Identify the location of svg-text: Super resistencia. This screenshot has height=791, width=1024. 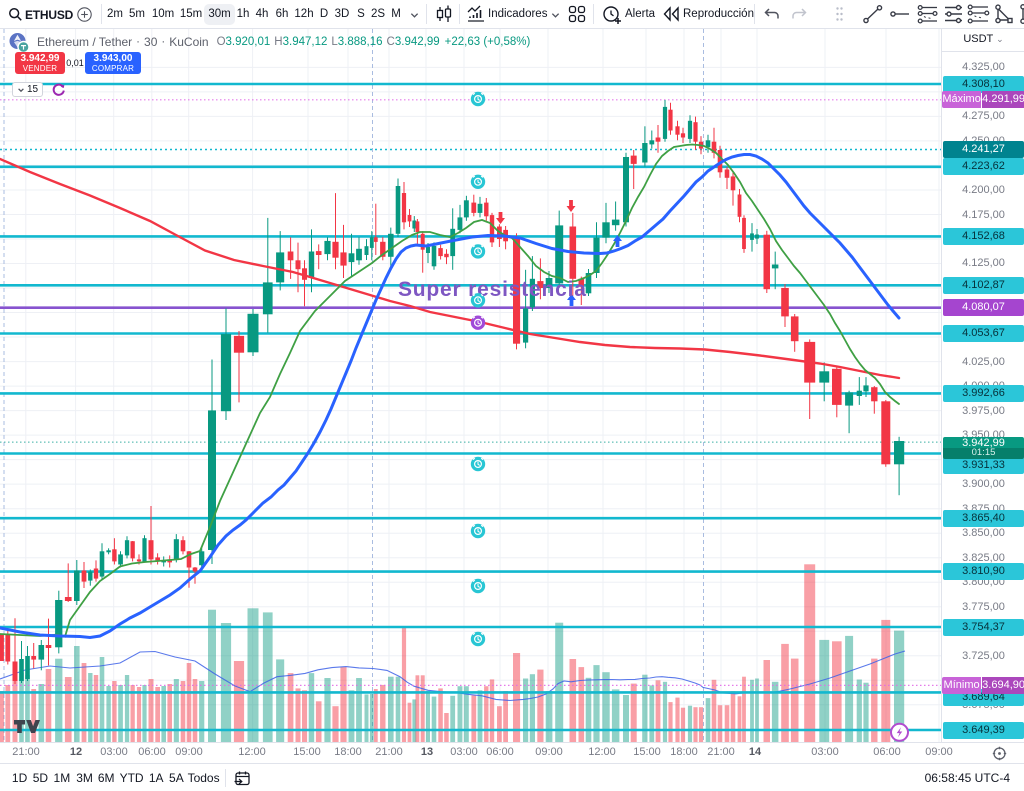
(492, 289).